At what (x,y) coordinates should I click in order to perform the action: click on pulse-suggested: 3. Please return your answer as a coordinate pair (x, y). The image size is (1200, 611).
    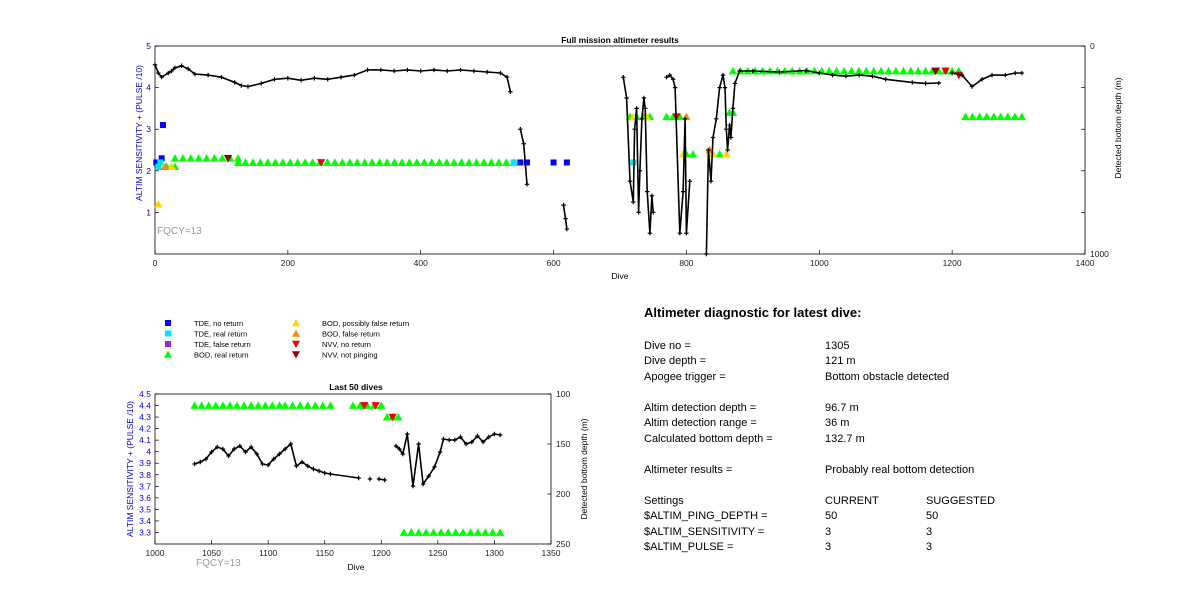
    Looking at the image, I should click on (929, 547).